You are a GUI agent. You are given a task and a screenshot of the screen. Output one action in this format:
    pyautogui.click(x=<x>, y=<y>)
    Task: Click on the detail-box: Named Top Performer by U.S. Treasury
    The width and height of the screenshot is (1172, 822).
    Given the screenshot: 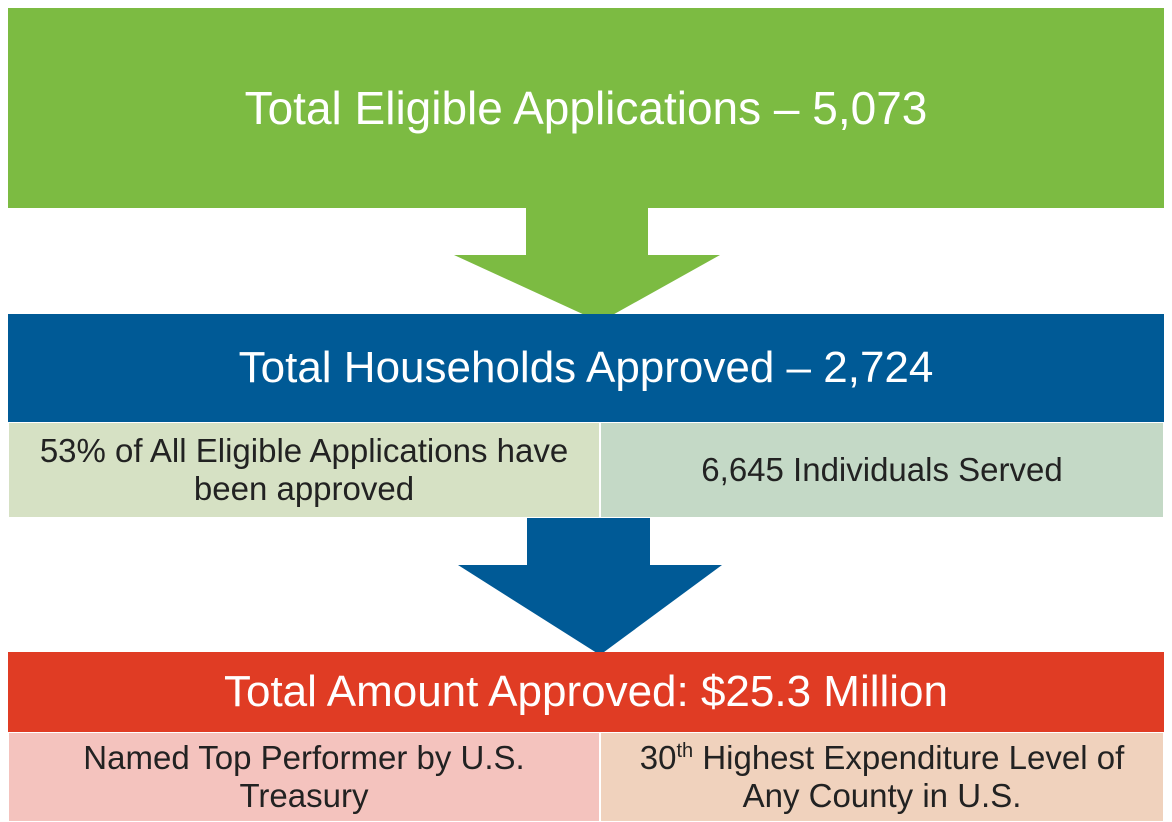 What is the action you would take?
    pyautogui.click(x=304, y=777)
    